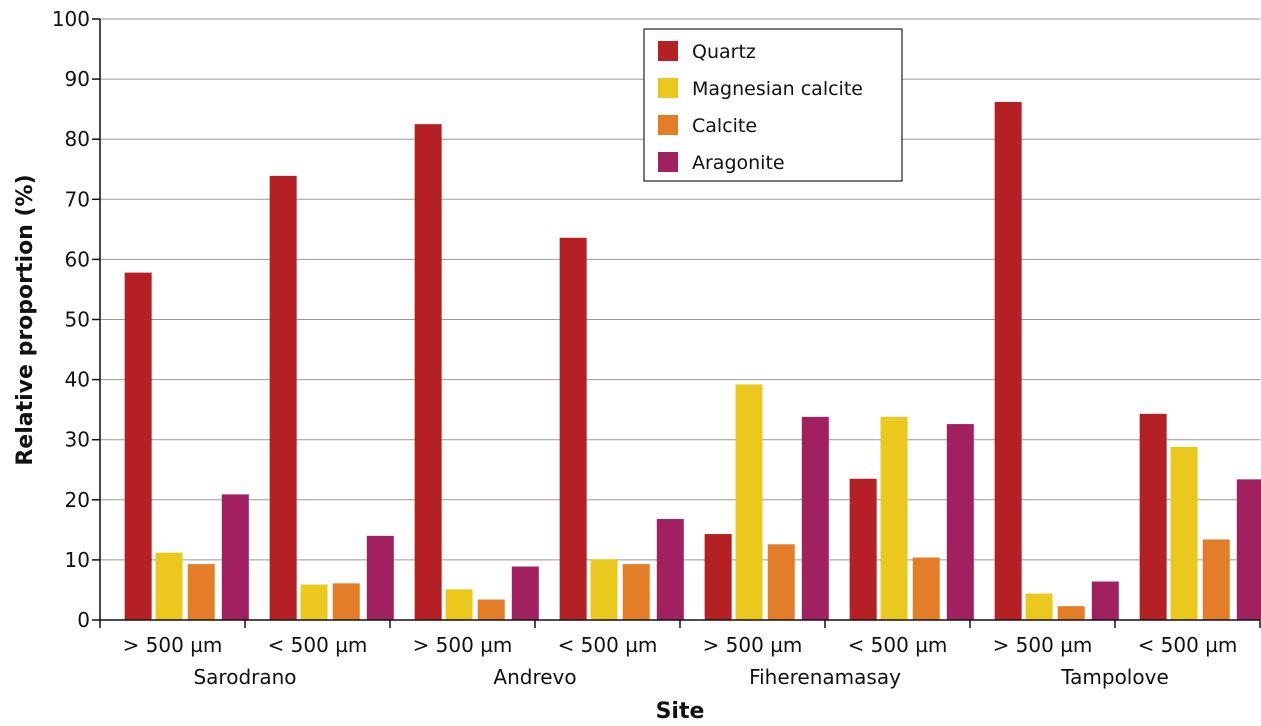 This screenshot has width=1261, height=726. Describe the element at coordinates (77, 139) in the screenshot. I see `y-tick-label: 80` at that location.